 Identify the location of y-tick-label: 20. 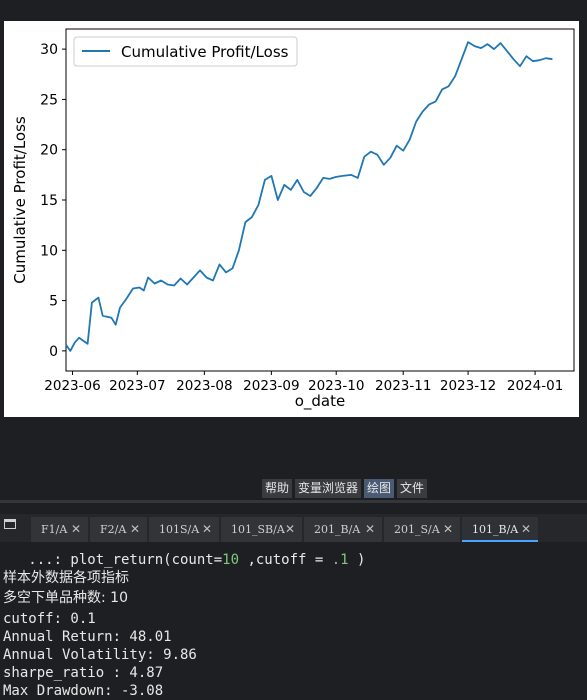
(49, 151).